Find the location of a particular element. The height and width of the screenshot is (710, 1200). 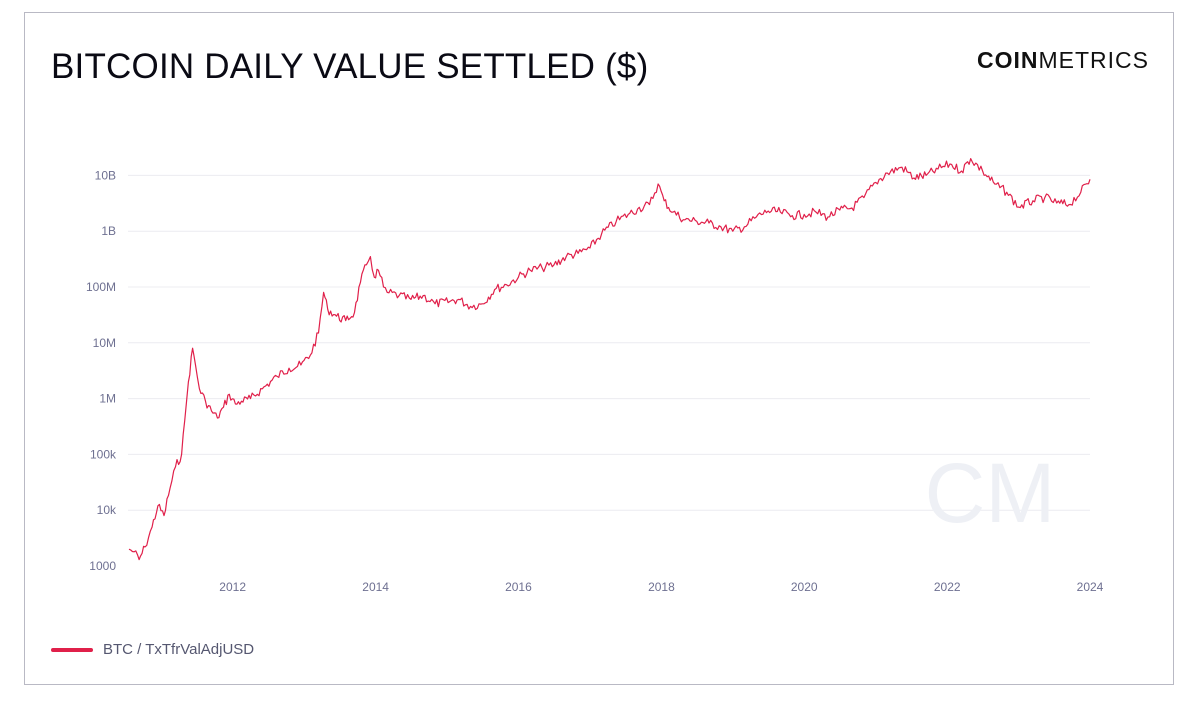

y-tick-label: 10k is located at coordinates (107, 510).